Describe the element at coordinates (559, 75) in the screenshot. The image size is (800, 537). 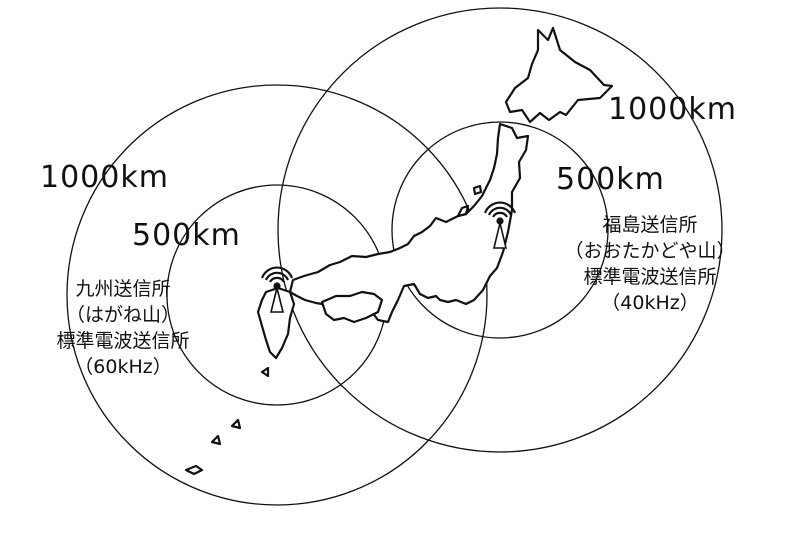
I see `hokkaido-island` at that location.